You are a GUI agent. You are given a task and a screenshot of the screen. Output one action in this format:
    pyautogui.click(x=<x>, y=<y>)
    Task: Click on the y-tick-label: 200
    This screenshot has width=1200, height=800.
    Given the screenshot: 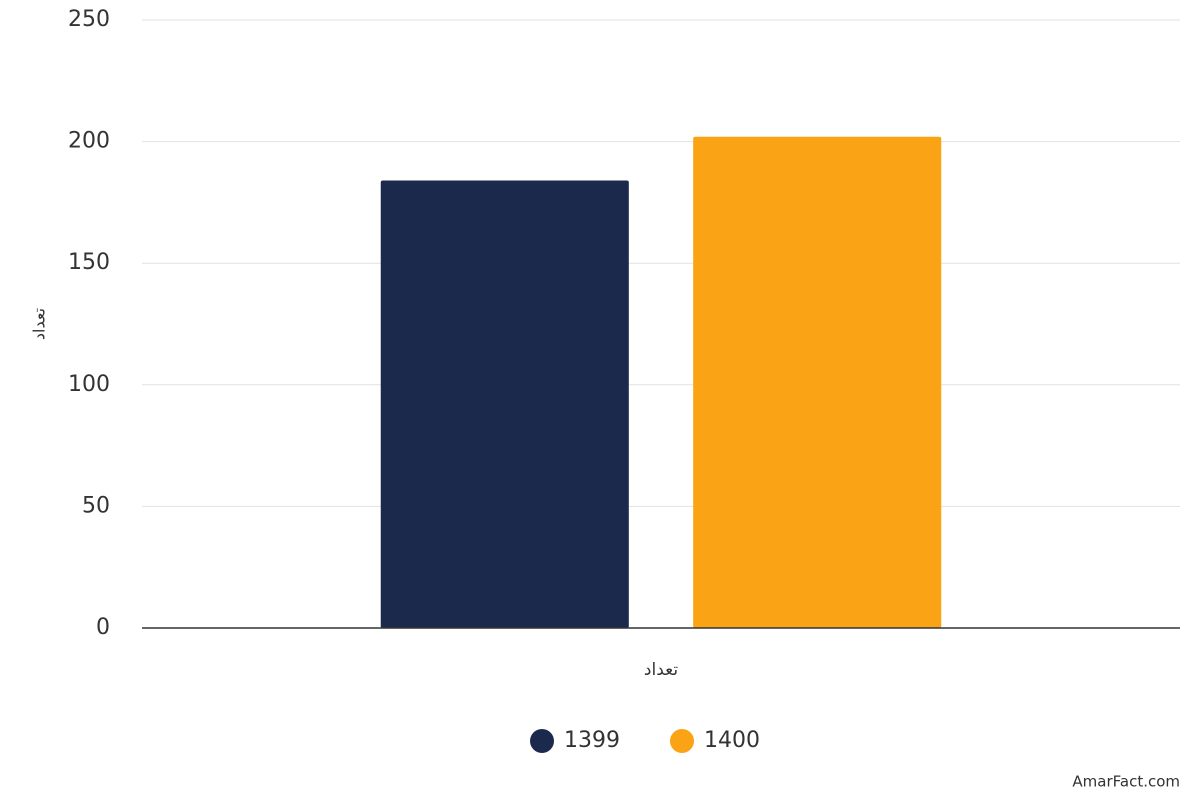 What is the action you would take?
    pyautogui.click(x=89, y=141)
    